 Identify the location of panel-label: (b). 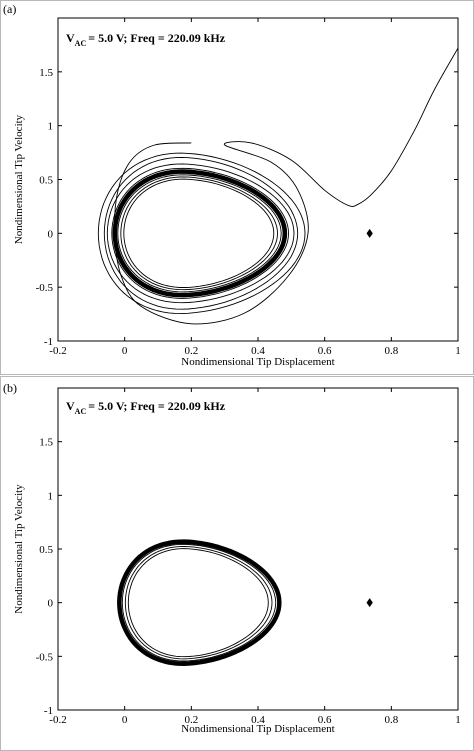
(10, 388).